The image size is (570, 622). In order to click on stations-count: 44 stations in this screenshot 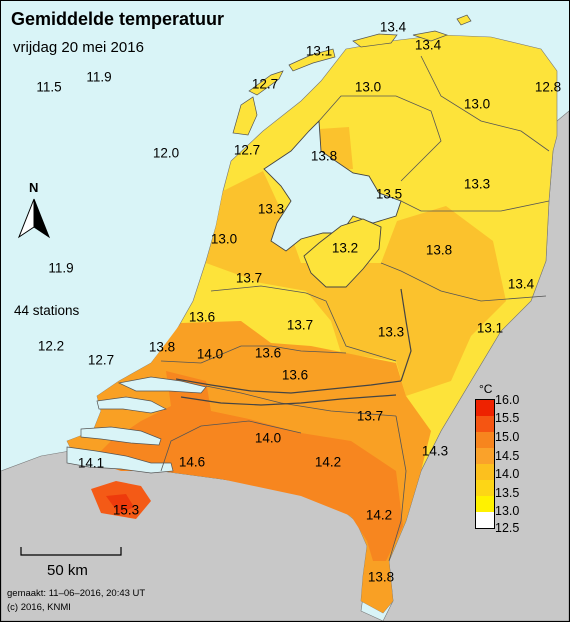, I will do `click(47, 310)`.